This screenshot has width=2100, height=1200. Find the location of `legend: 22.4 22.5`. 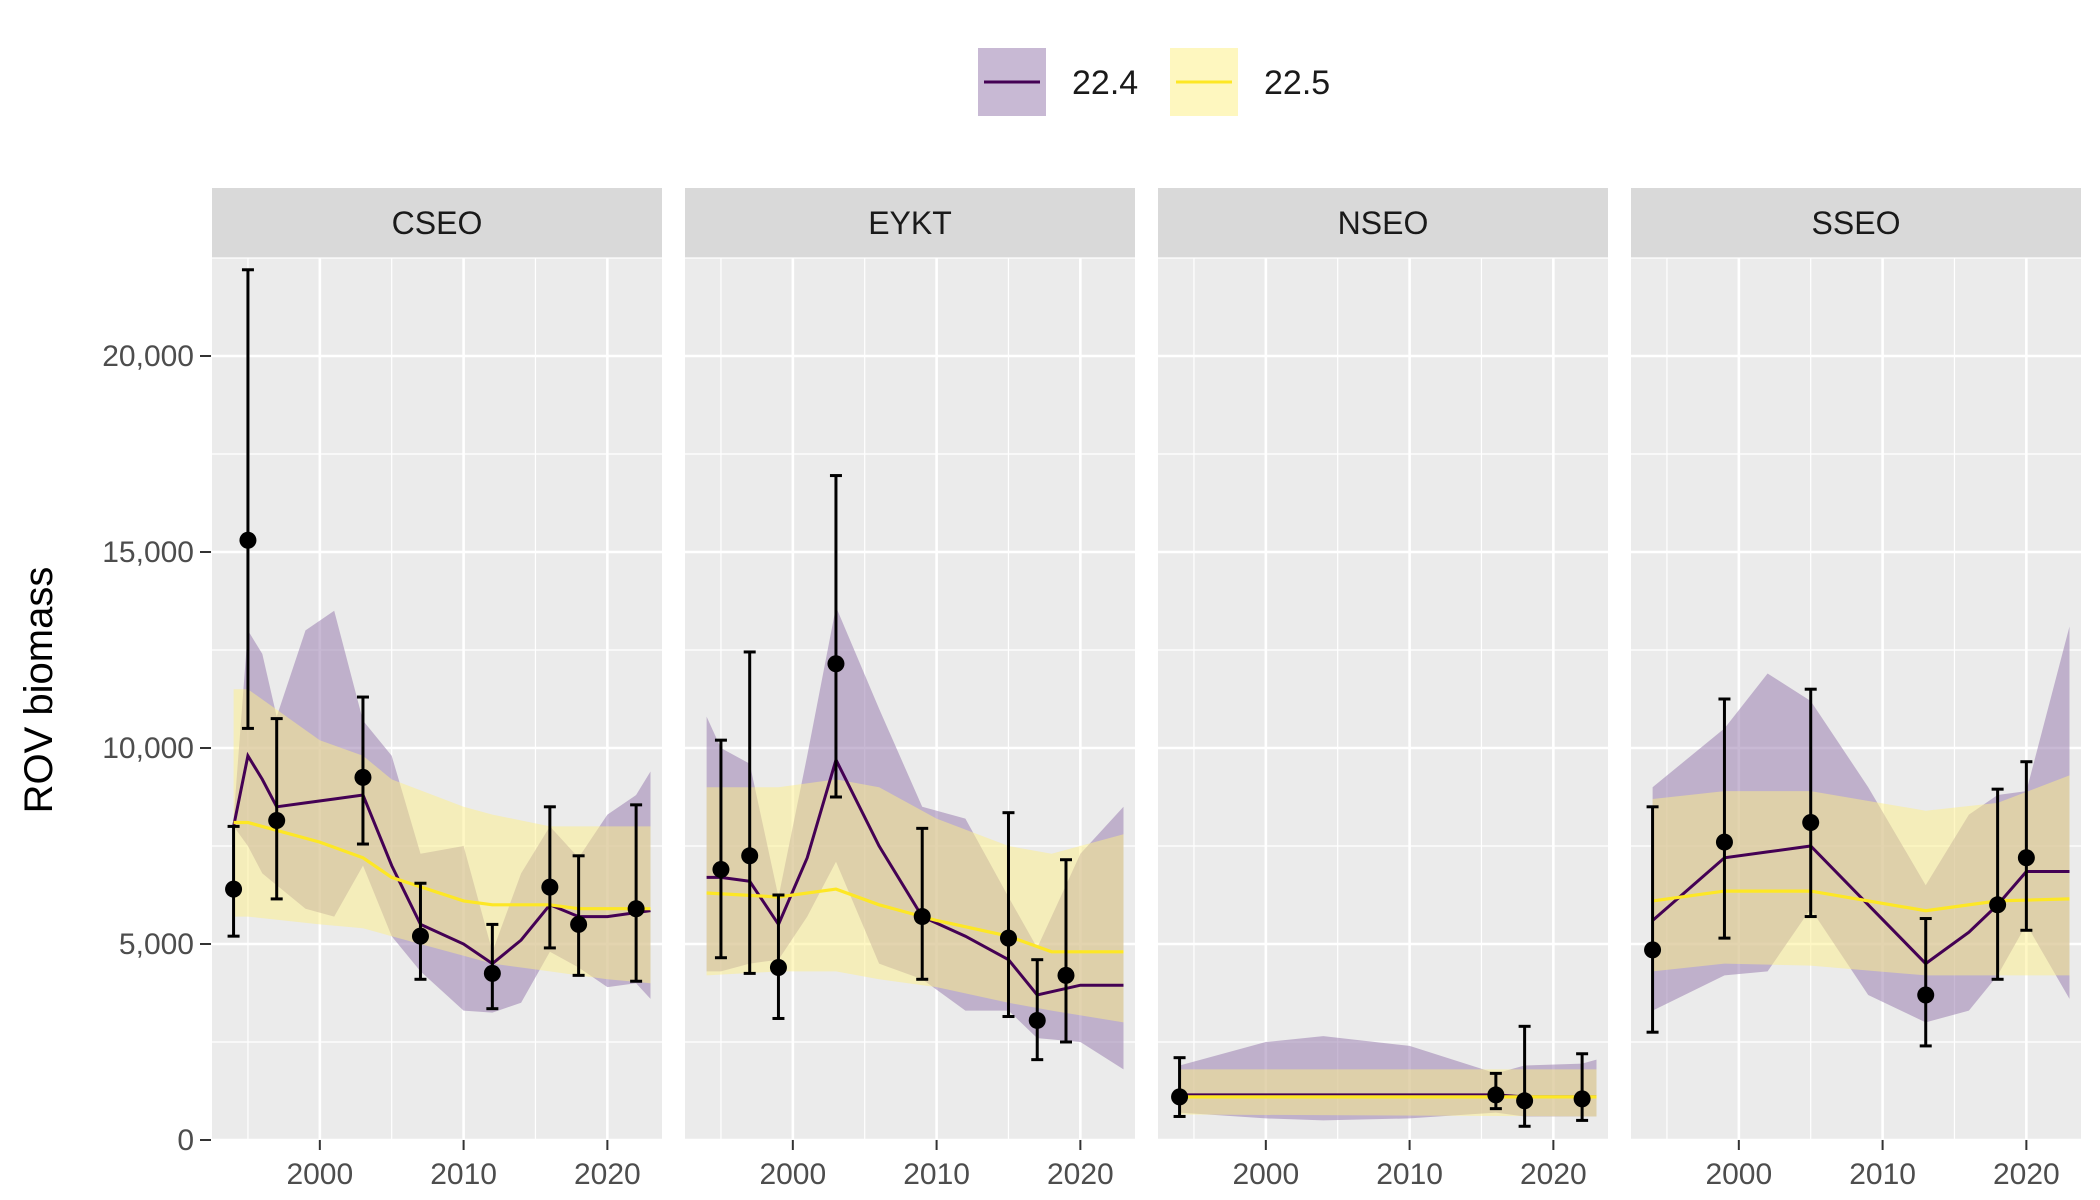

legend: 22.4 22.5 is located at coordinates (1154, 82).